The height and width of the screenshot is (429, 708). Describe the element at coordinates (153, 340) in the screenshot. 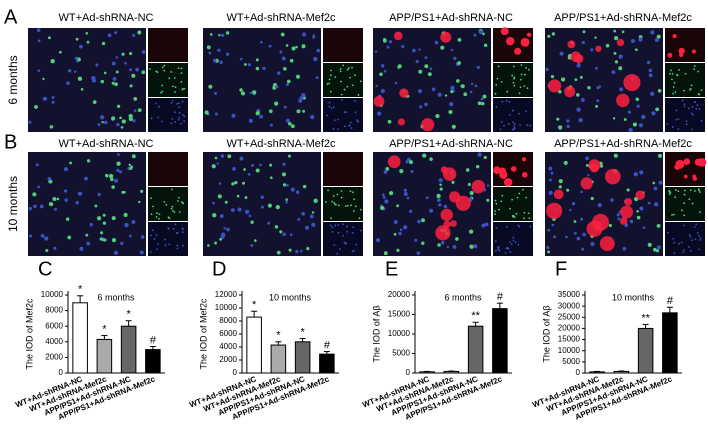

I see `significance-mark: #` at that location.